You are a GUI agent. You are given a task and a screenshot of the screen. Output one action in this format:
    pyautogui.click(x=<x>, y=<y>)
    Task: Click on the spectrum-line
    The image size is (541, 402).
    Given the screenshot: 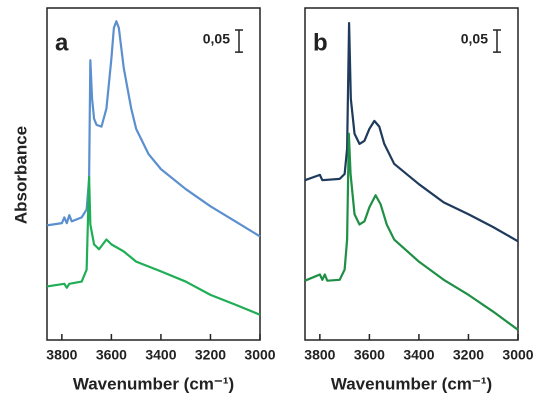 What is the action you would take?
    pyautogui.click(x=153, y=246)
    